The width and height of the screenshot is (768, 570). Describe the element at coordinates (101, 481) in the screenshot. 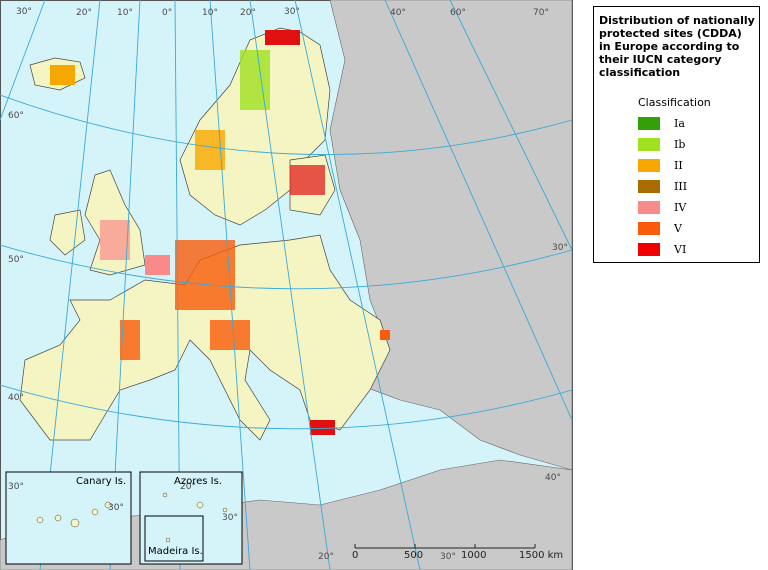

I see `inset-label: Canary Is.` at that location.